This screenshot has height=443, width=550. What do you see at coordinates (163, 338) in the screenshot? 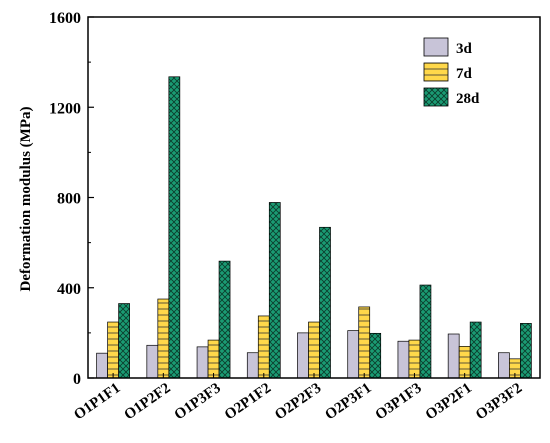
I see `bar-7d-O1P2F2` at bounding box center [163, 338].